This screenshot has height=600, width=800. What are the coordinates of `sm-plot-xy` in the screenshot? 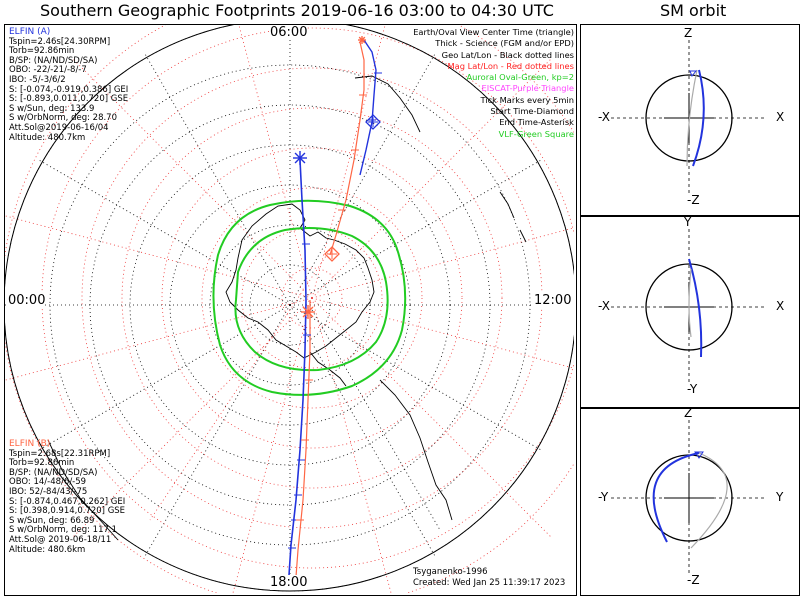 It's located at (689, 307).